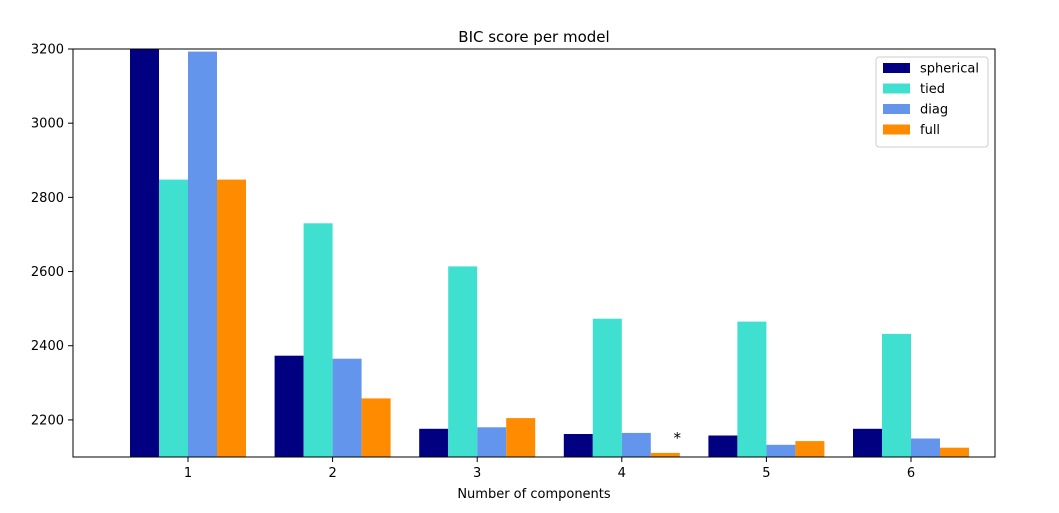 This screenshot has width=1059, height=513. I want to click on y-tick-label: 3200, so click(47, 50).